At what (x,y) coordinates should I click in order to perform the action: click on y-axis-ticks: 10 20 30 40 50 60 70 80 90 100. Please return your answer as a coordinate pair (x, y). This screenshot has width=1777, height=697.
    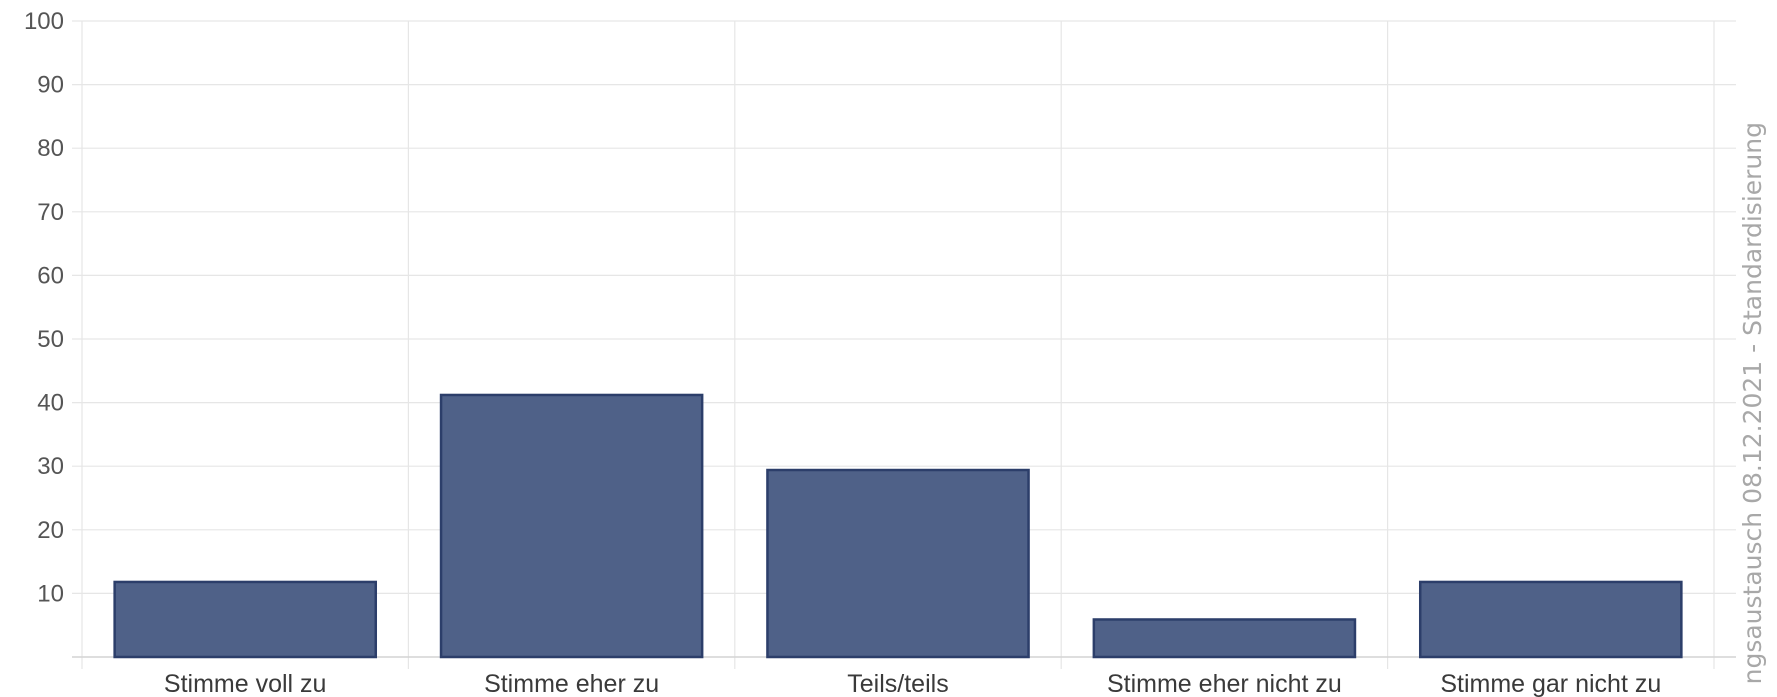
    Looking at the image, I should click on (44, 307).